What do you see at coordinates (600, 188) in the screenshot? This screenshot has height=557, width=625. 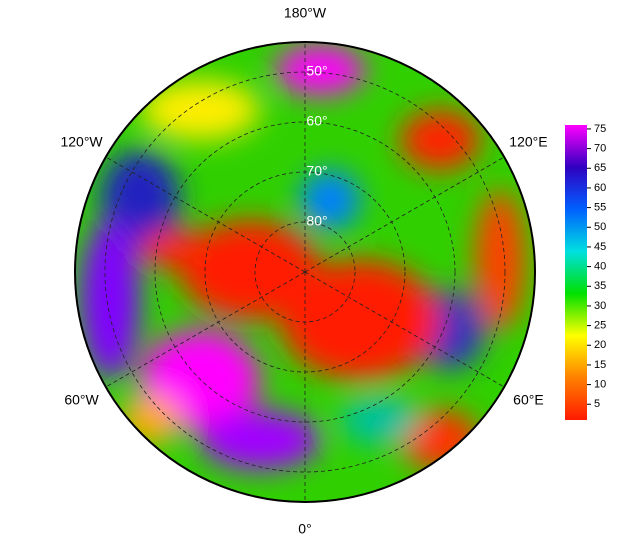 I see `colorbar-tick-label: 60` at bounding box center [600, 188].